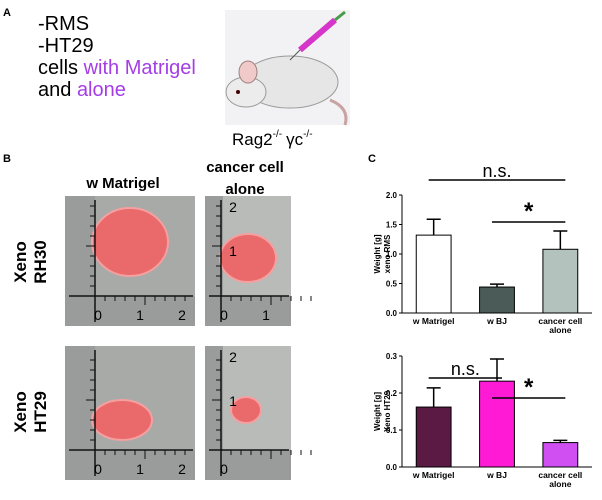 The height and width of the screenshot is (500, 602). Describe the element at coordinates (40, 261) in the screenshot. I see `row-label: RH30` at that location.